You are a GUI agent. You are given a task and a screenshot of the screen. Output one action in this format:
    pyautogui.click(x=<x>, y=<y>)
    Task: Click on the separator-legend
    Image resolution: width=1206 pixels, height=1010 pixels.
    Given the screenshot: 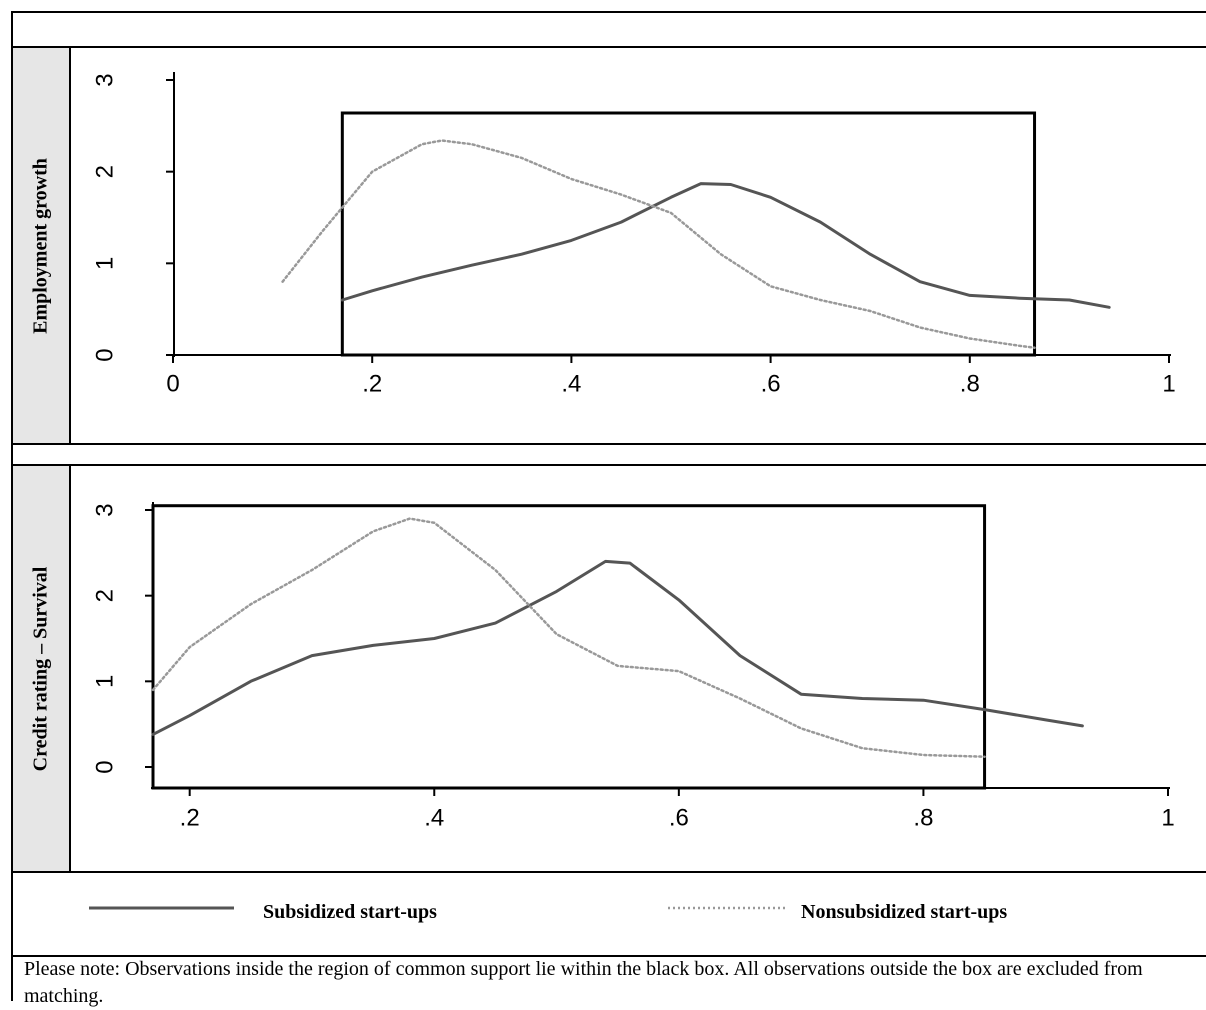 What is the action you would take?
    pyautogui.click(x=608, y=872)
    